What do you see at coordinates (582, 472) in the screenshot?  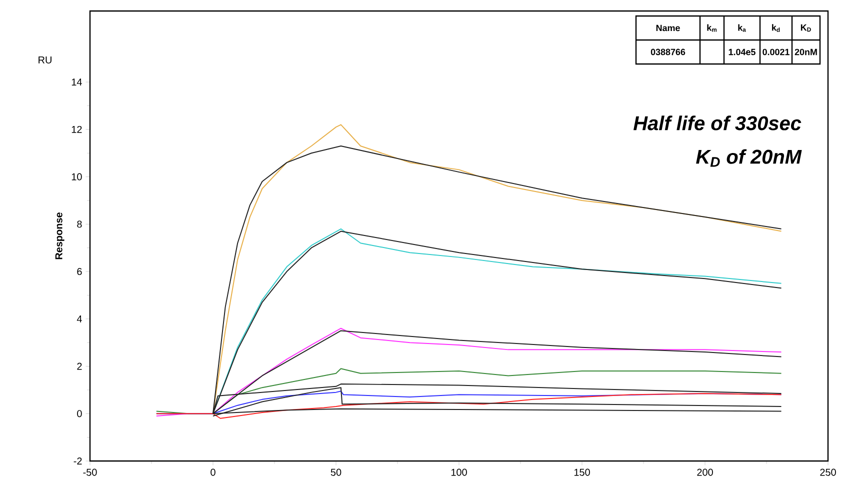 I see `x-tick-label: 150` at bounding box center [582, 472].